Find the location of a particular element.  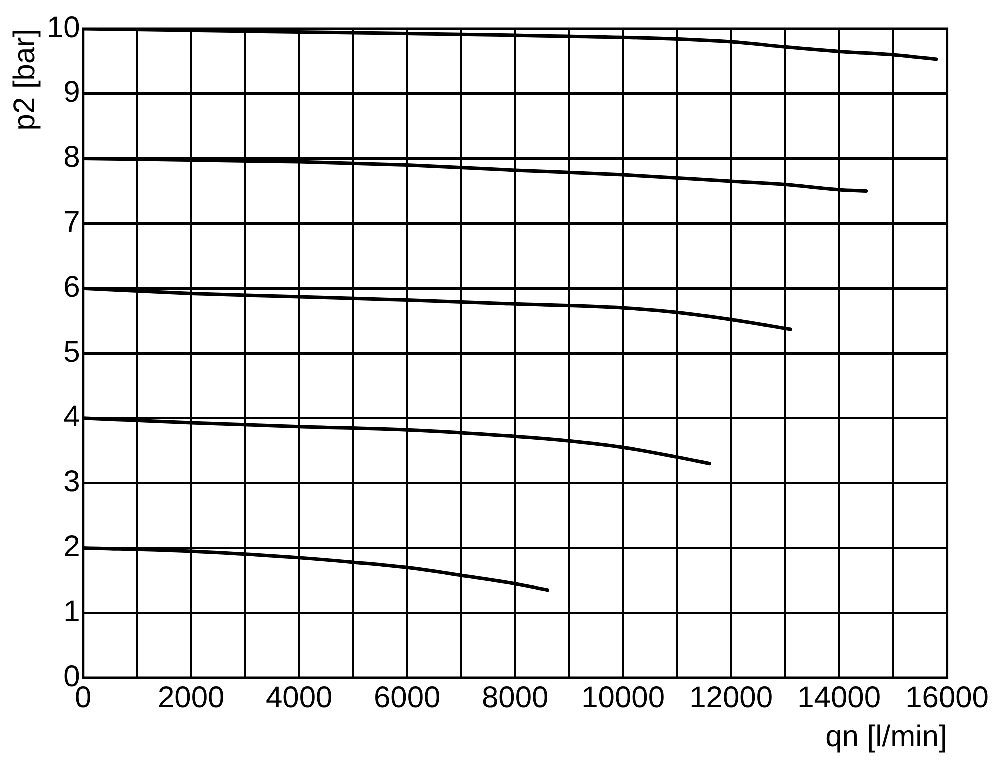

x-tick-label: 12000 is located at coordinates (732, 697).